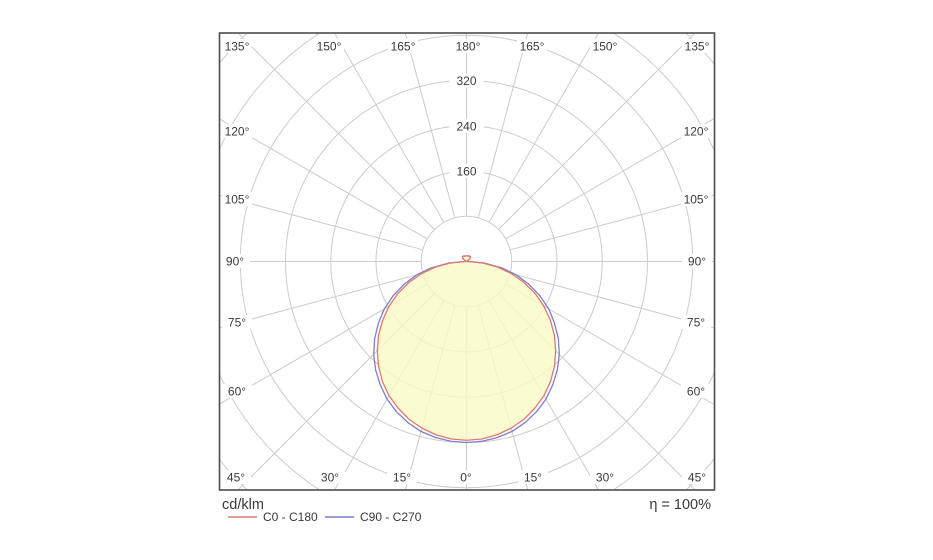 The width and height of the screenshot is (933, 560). Describe the element at coordinates (680, 505) in the screenshot. I see `efficiency-label: η = 100%` at that location.